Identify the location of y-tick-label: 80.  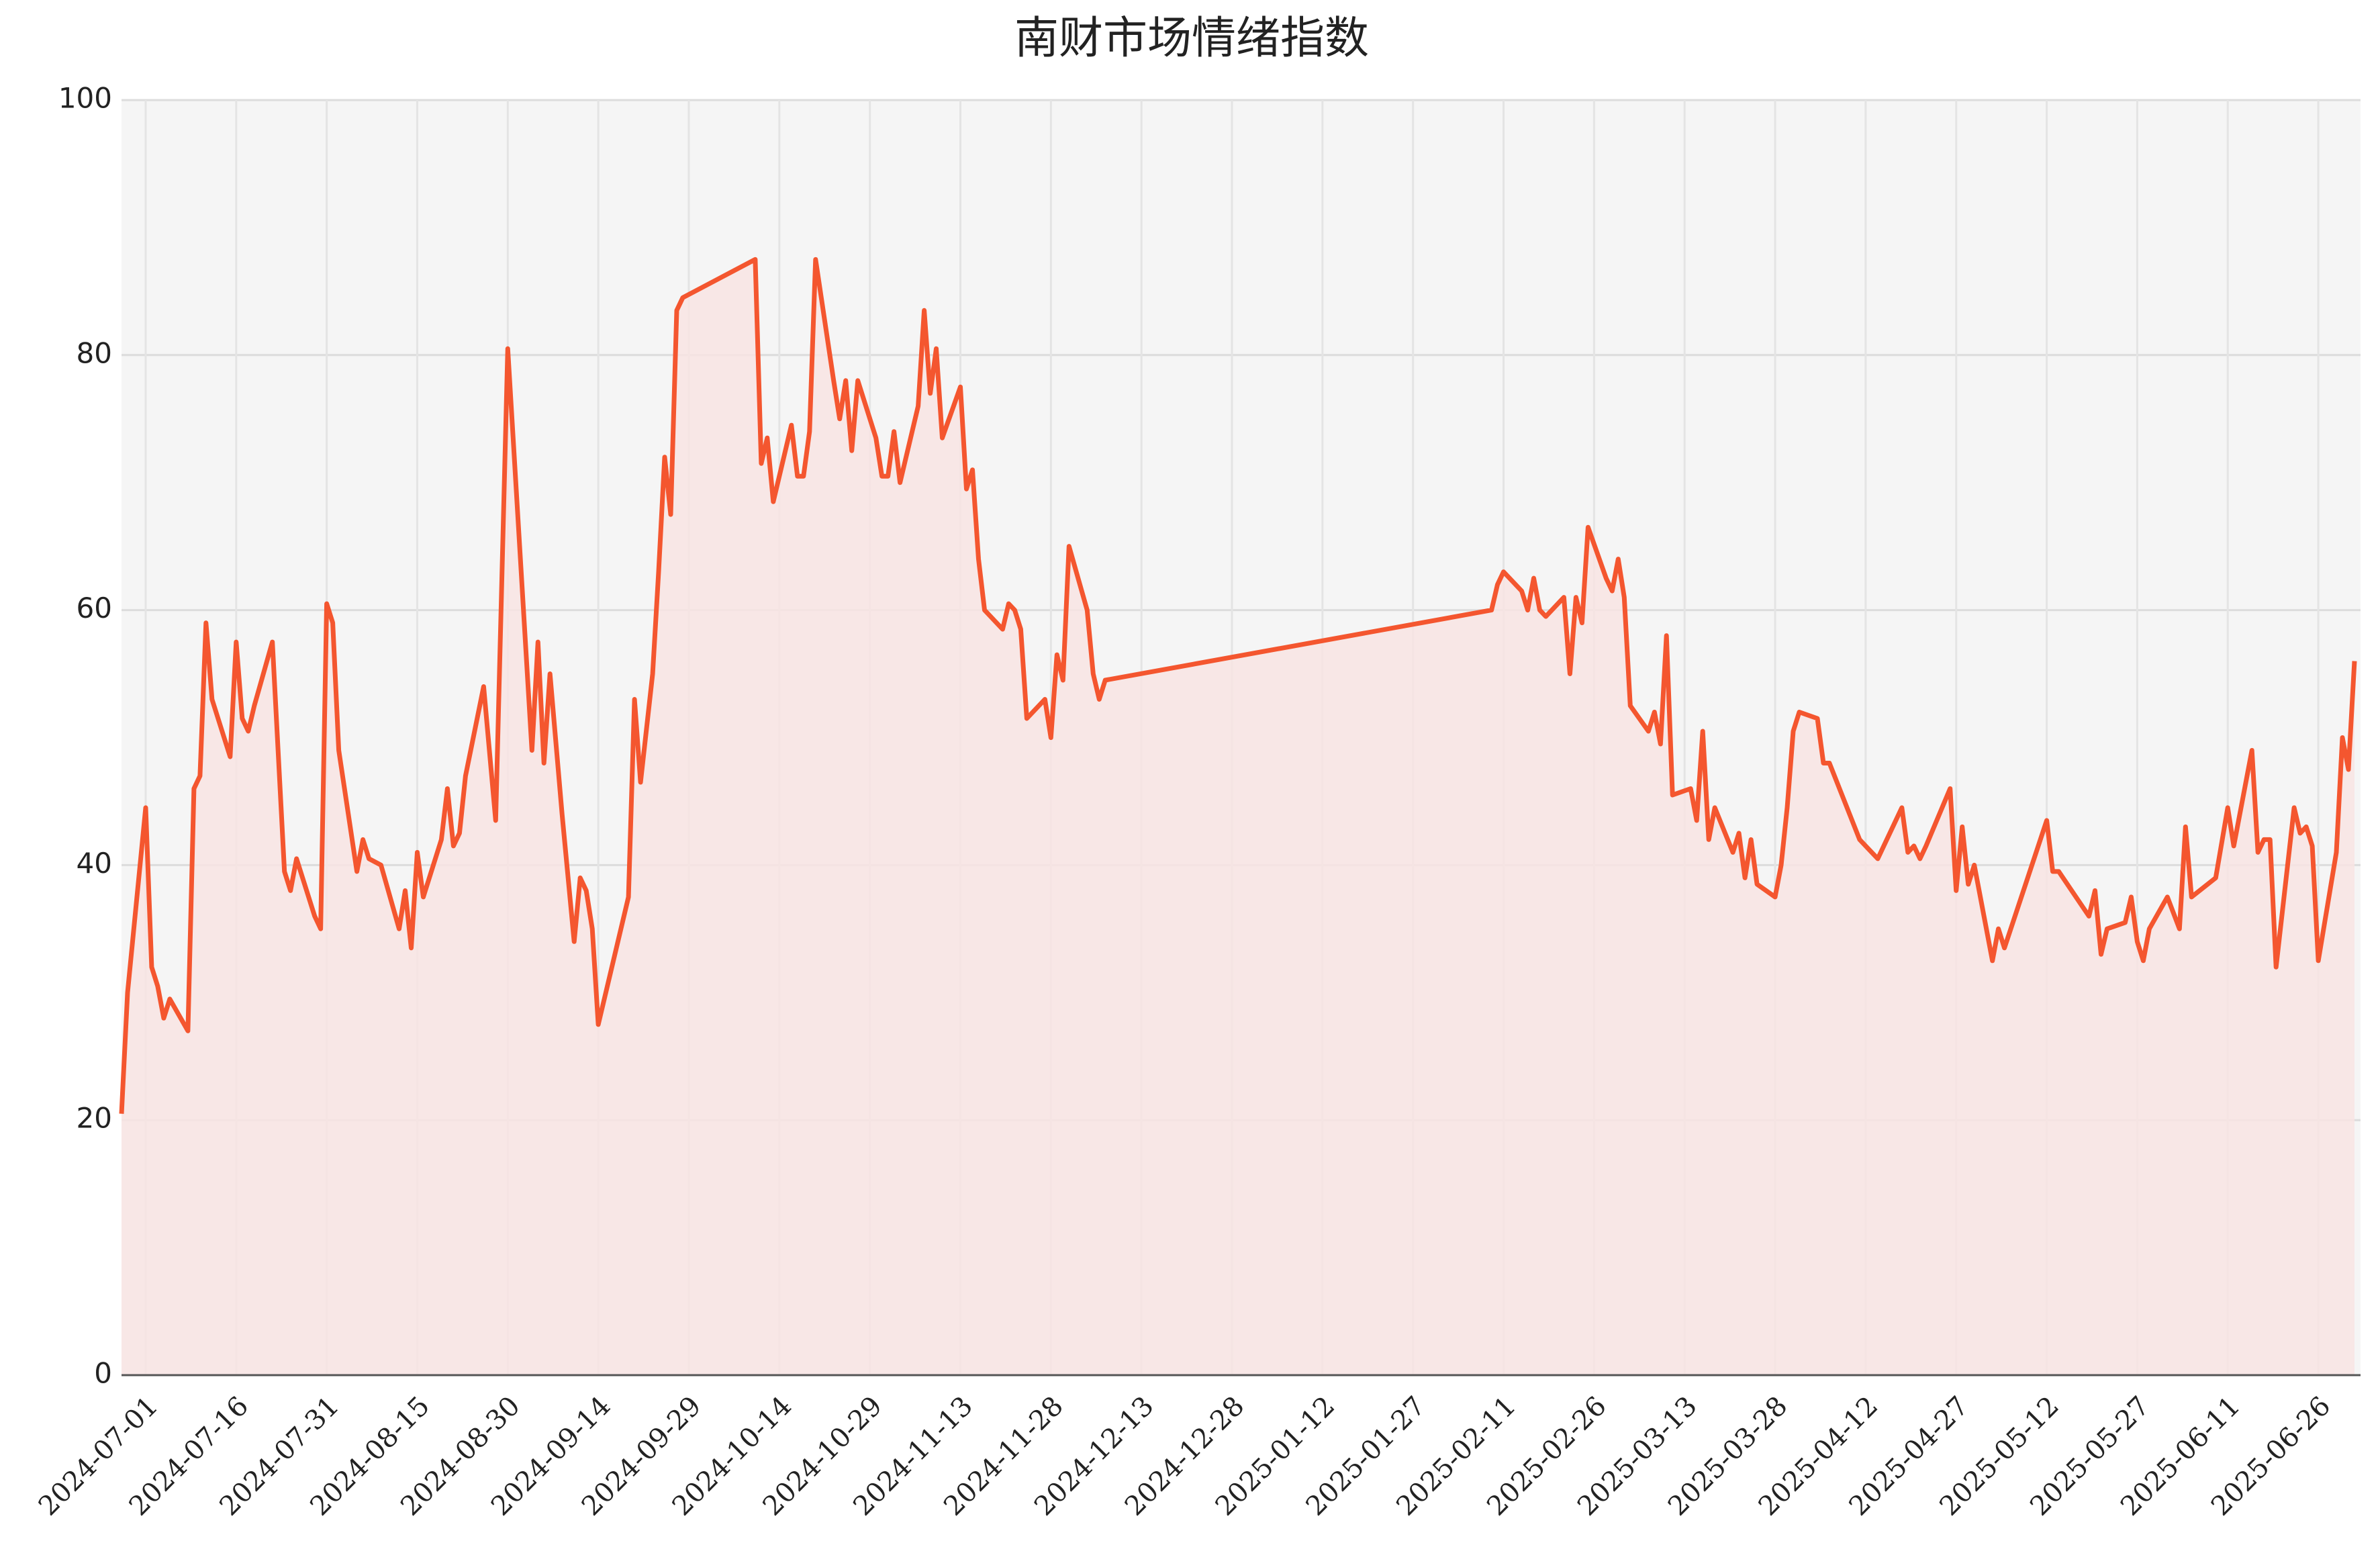
(94, 352).